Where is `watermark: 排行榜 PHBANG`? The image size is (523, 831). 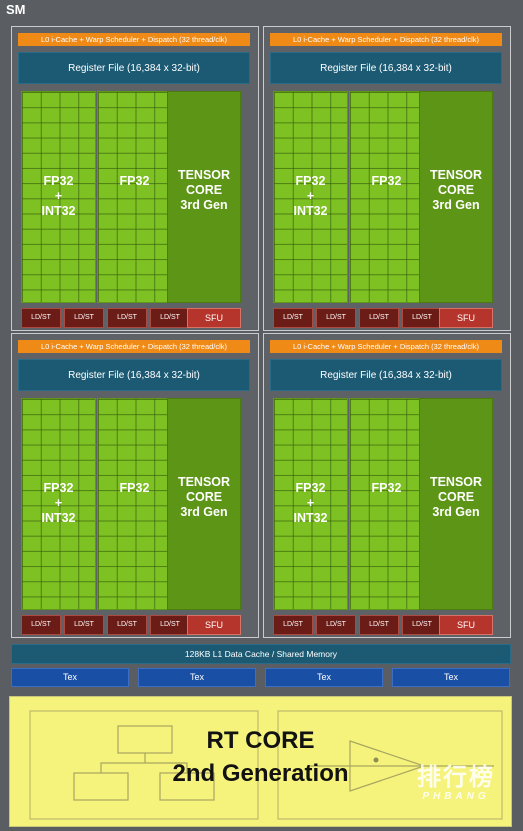
watermark: 排行榜 PHBANG is located at coordinates (456, 783).